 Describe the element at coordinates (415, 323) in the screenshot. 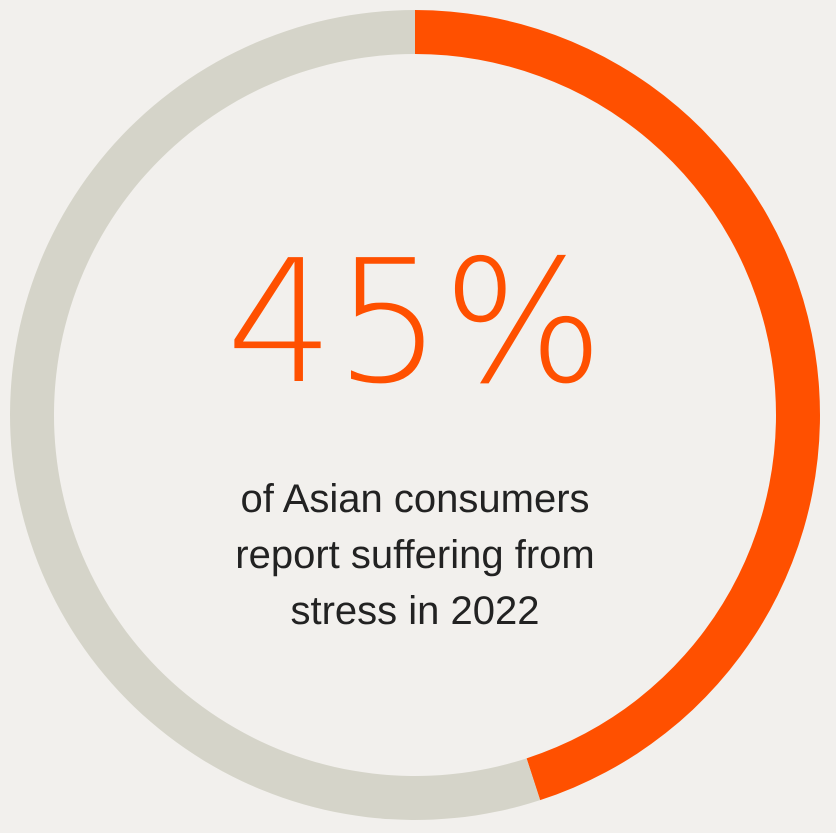

I see `data-label: 45%` at that location.